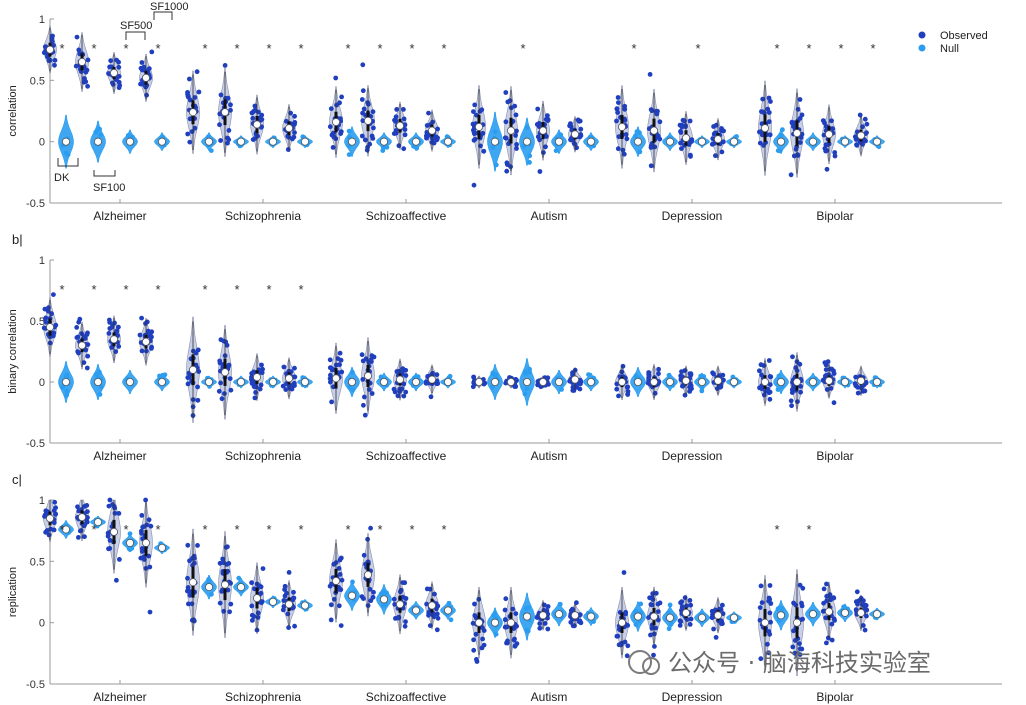 This screenshot has height=705, width=1026. Describe the element at coordinates (62, 178) in the screenshot. I see `annotation-dk: DK` at that location.